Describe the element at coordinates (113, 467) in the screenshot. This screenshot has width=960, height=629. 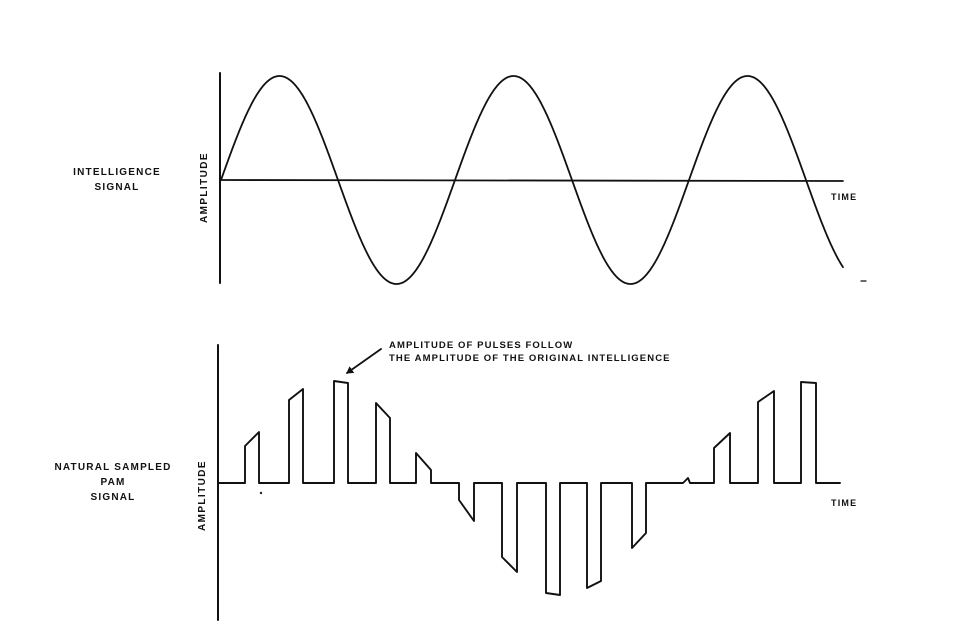
I see `label-line: NATURAL SAMPLED` at that location.